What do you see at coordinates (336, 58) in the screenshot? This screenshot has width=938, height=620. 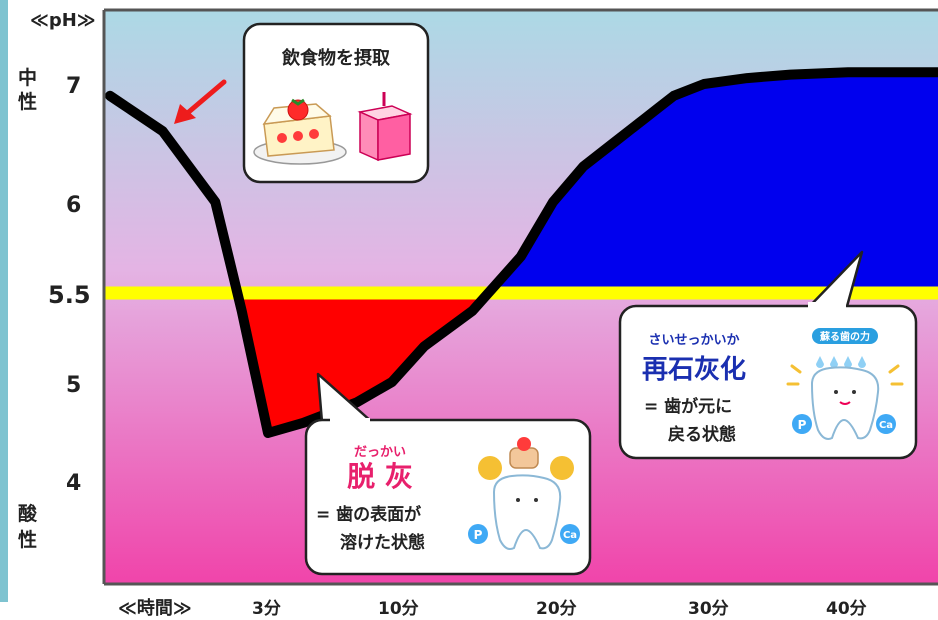 I see `intake-callout-title: 飲食物を摂取` at bounding box center [336, 58].